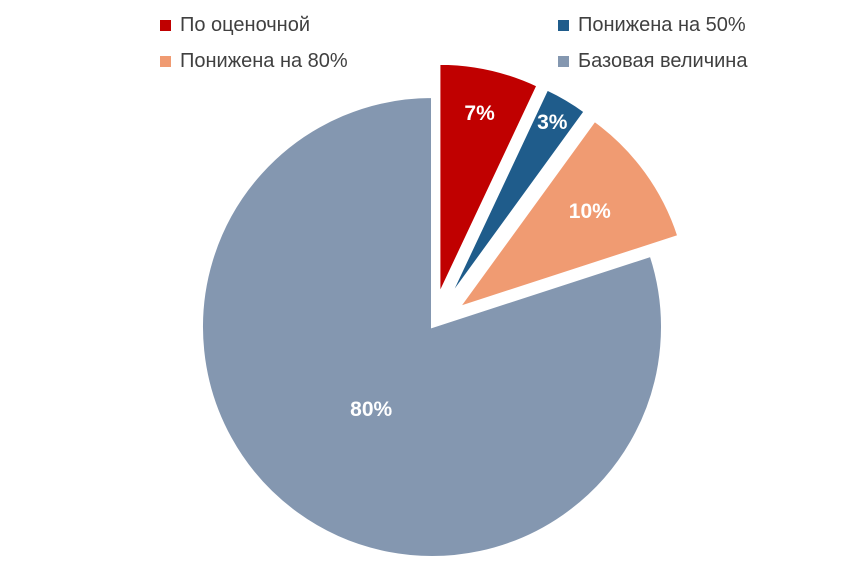 This screenshot has width=864, height=575. What do you see at coordinates (359, 61) in the screenshot?
I see `legend-item-ponizhena-80: Понижена на 80%` at bounding box center [359, 61].